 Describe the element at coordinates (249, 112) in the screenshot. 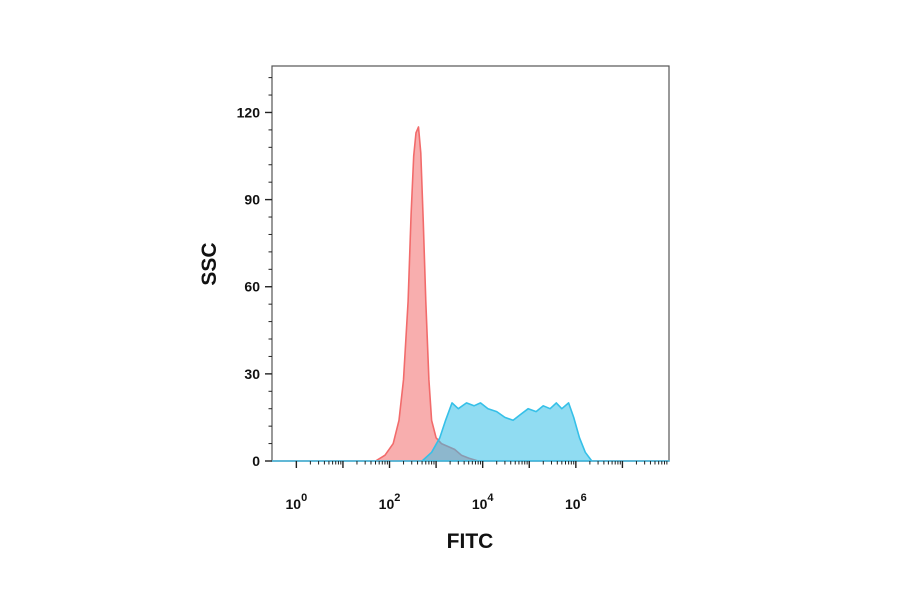

I see `y-tick-label: 120` at that location.